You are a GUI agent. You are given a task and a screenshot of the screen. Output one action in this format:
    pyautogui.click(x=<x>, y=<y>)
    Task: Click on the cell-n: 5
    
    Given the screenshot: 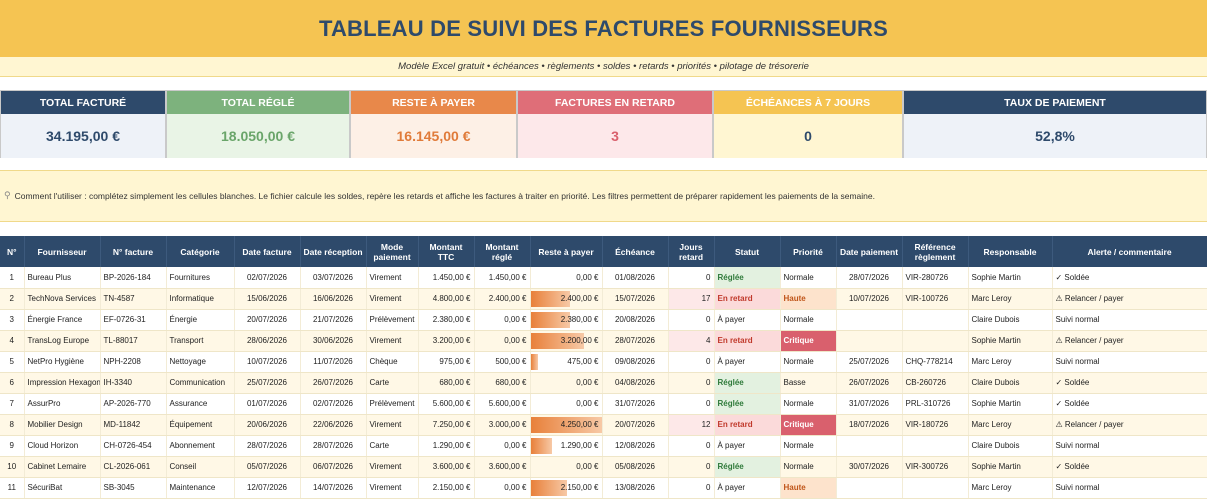 What is the action you would take?
    pyautogui.click(x=12, y=362)
    